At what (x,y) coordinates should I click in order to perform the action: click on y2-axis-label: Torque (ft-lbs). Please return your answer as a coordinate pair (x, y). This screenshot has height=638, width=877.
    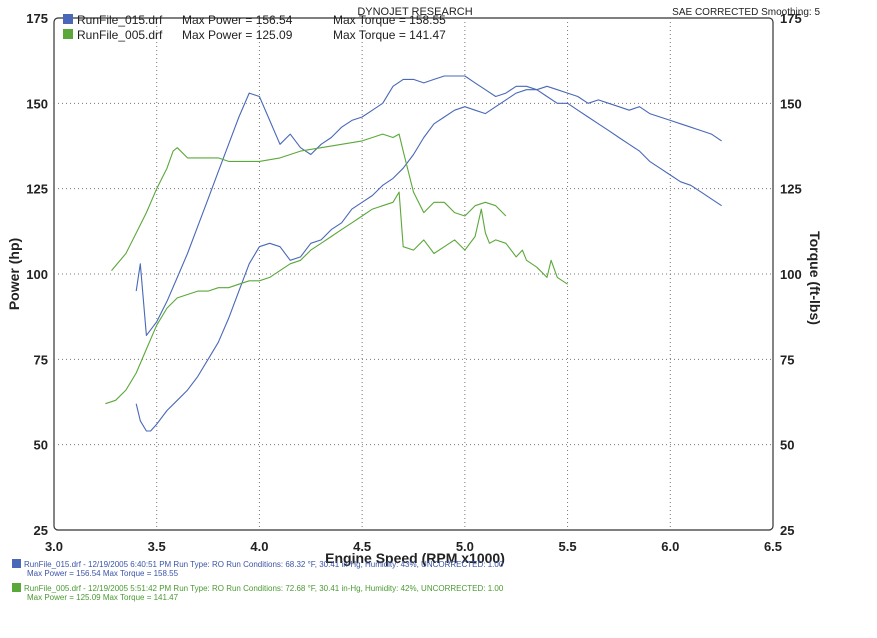
    Looking at the image, I should click on (815, 278).